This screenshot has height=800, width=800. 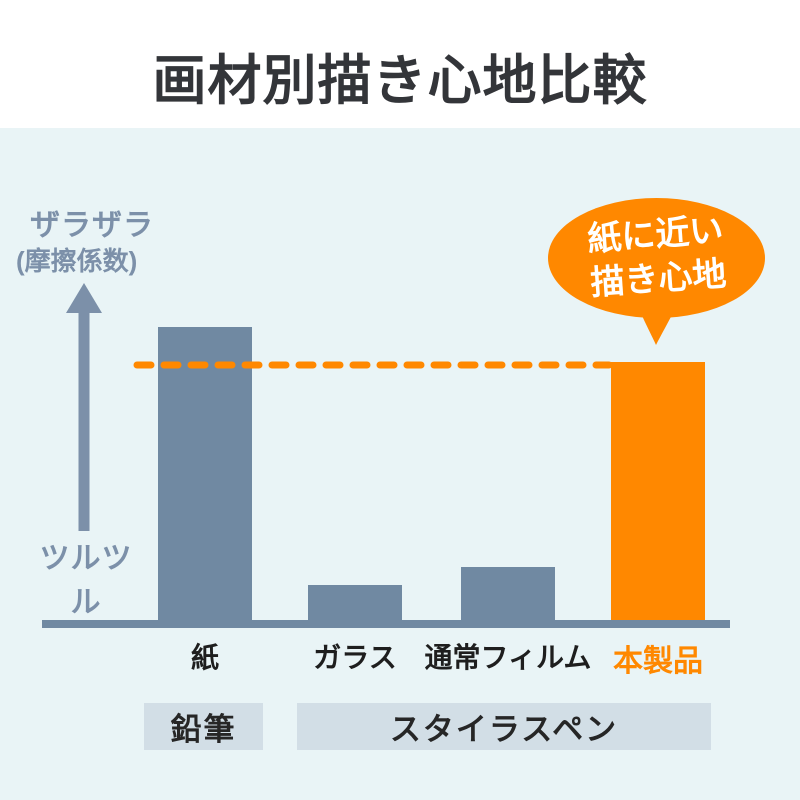 I want to click on x-axis-line, so click(x=386, y=624).